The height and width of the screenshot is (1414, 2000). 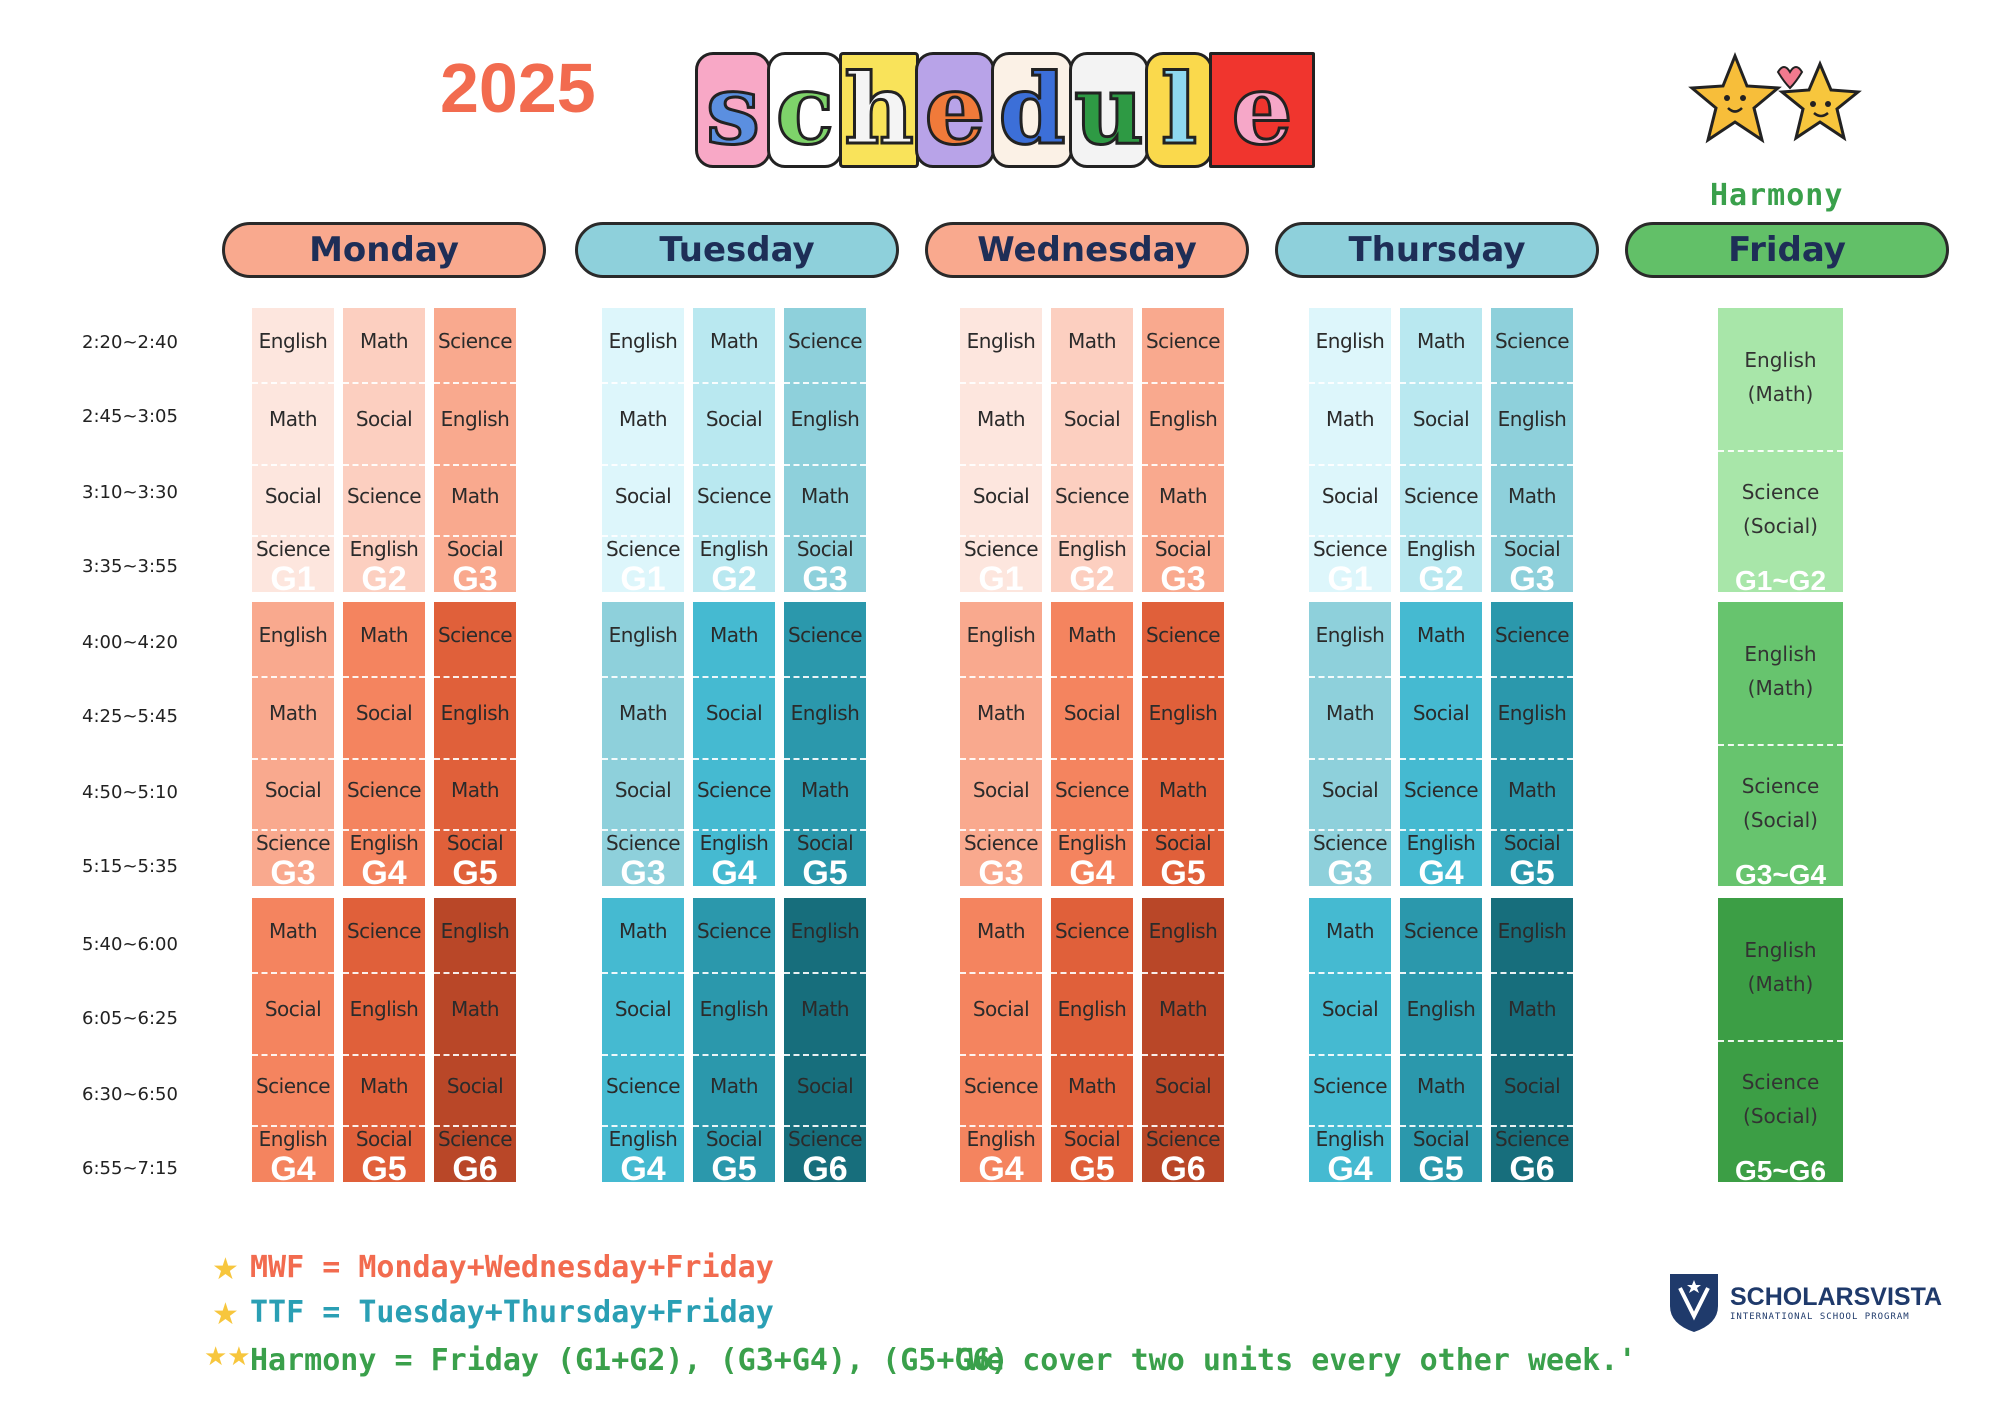 I want to click on grade-column-G4: Math Social Science English G4, so click(x=293, y=1040).